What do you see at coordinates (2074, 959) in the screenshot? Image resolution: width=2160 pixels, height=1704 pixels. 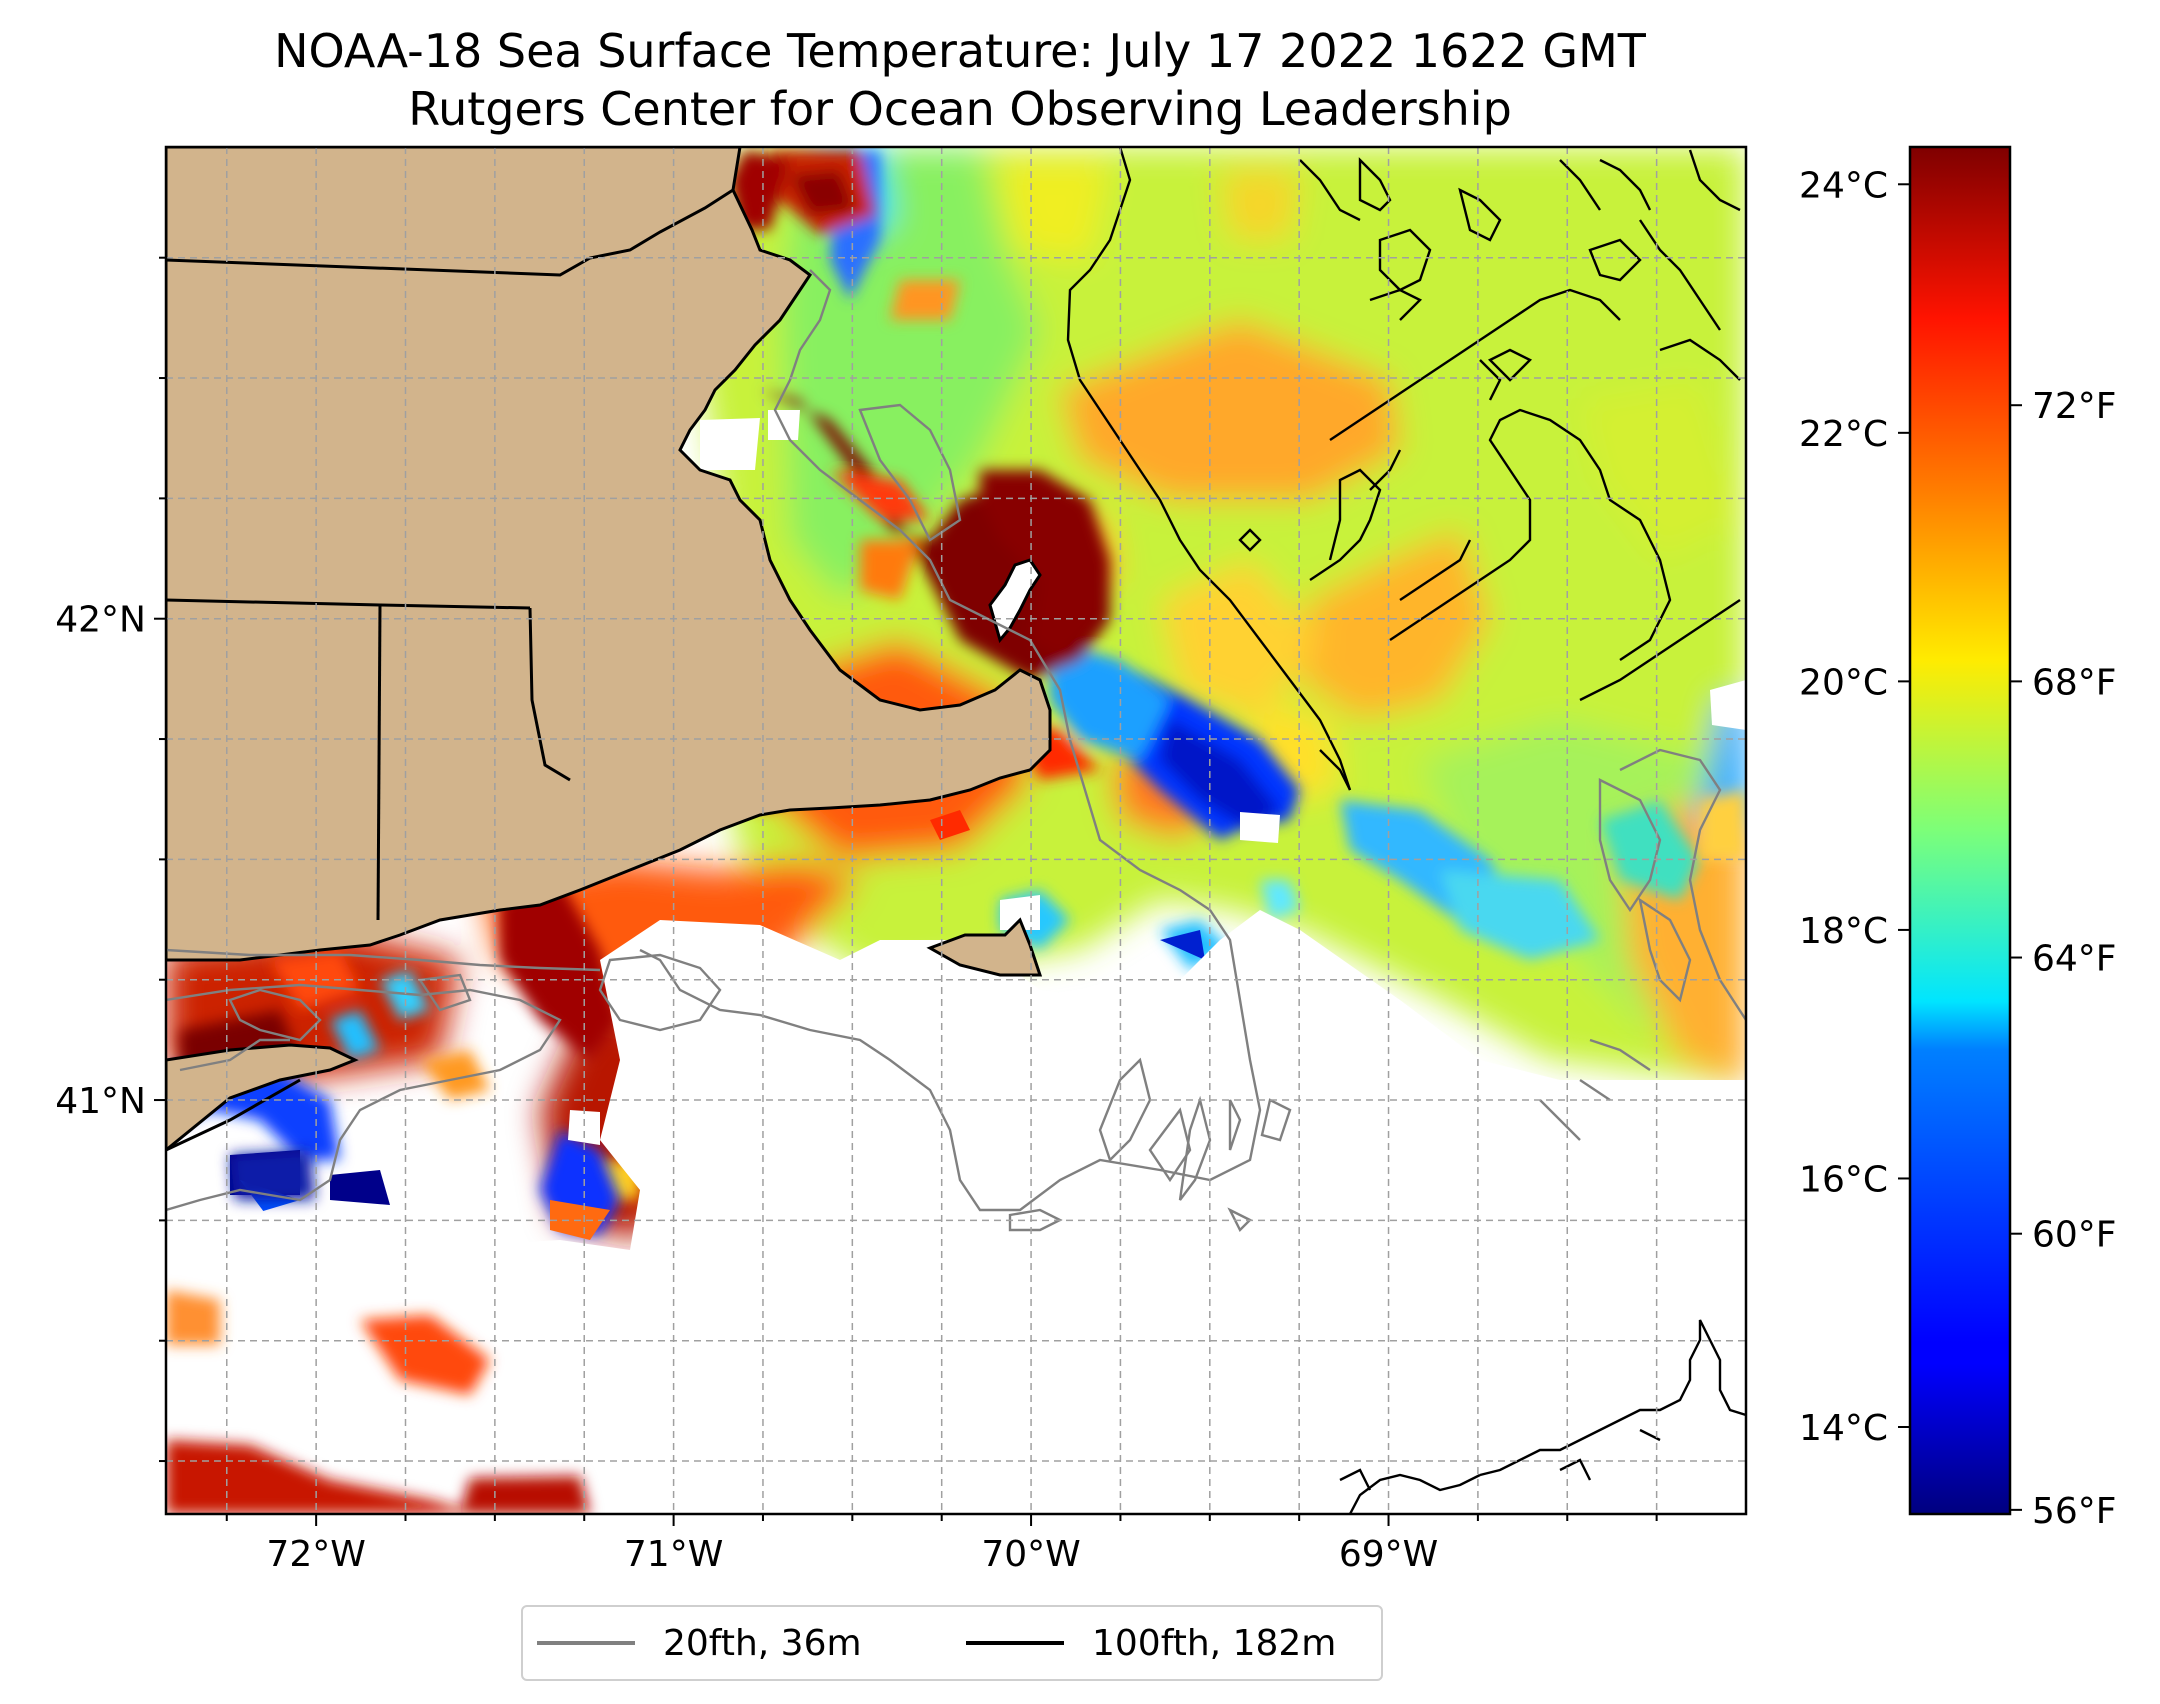 I see `fahrenheit-tick-label: 64°F` at bounding box center [2074, 959].